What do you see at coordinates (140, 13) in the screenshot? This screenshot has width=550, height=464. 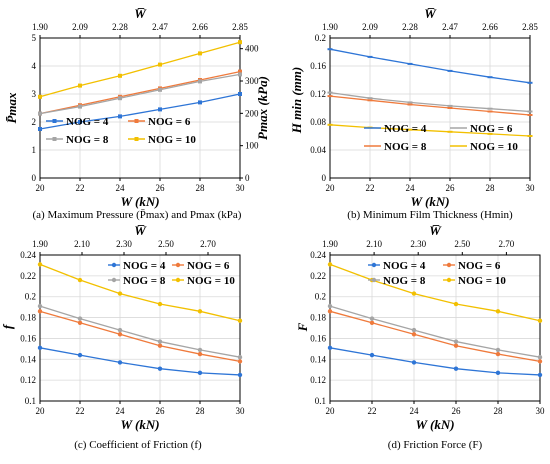 I see `top-axis-label: W̅` at bounding box center [140, 13].